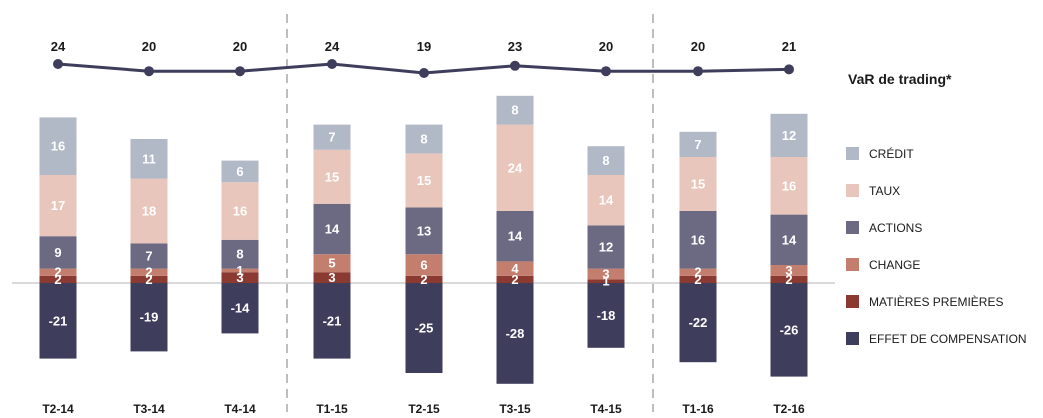  I want to click on data-label-effet-de-compensation: -25, so click(424, 328).